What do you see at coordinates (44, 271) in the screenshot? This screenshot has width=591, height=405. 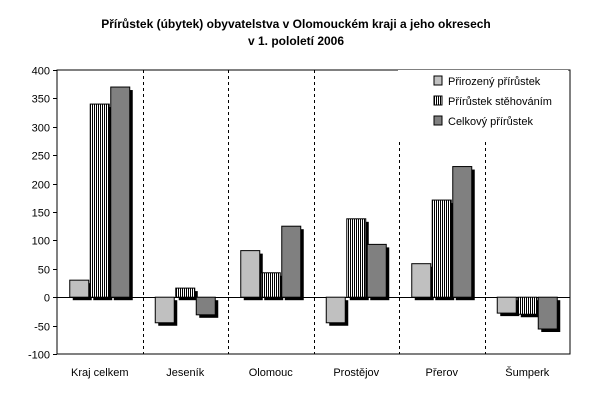 I see `y-tick-label: 50` at bounding box center [44, 271].